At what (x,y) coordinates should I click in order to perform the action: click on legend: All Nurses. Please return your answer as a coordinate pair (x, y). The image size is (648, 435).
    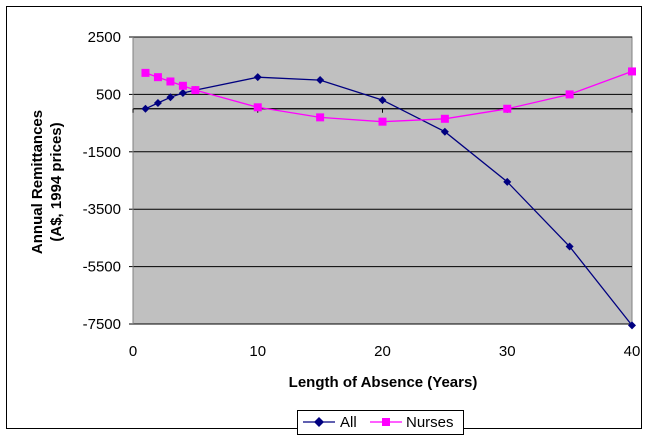
    Looking at the image, I should click on (380, 422).